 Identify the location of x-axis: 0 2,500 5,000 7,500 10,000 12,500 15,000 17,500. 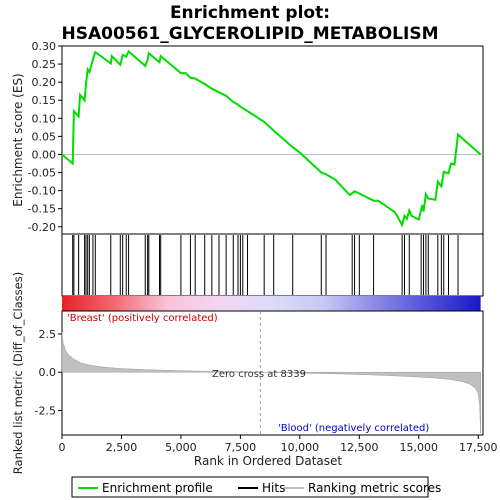
(278, 444).